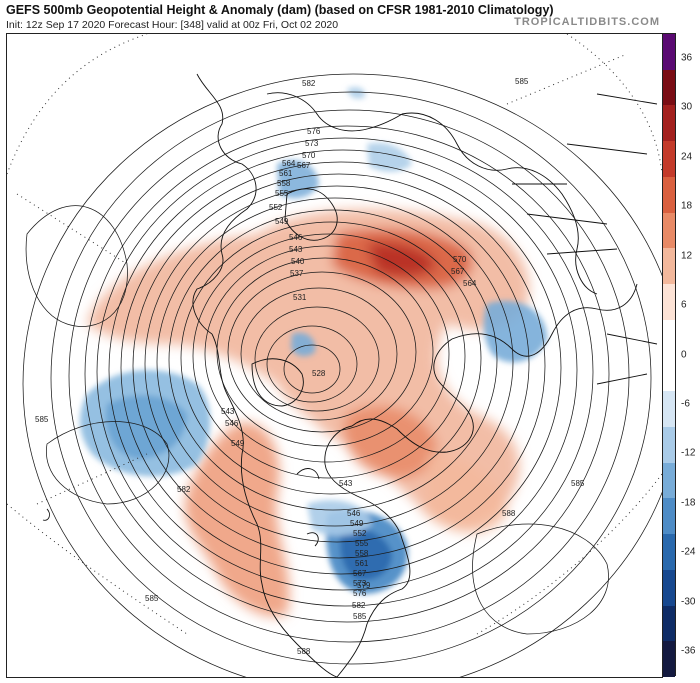 The image size is (700, 683). What do you see at coordinates (688, 453) in the screenshot?
I see `colorbar-tick-label: -12` at bounding box center [688, 453].